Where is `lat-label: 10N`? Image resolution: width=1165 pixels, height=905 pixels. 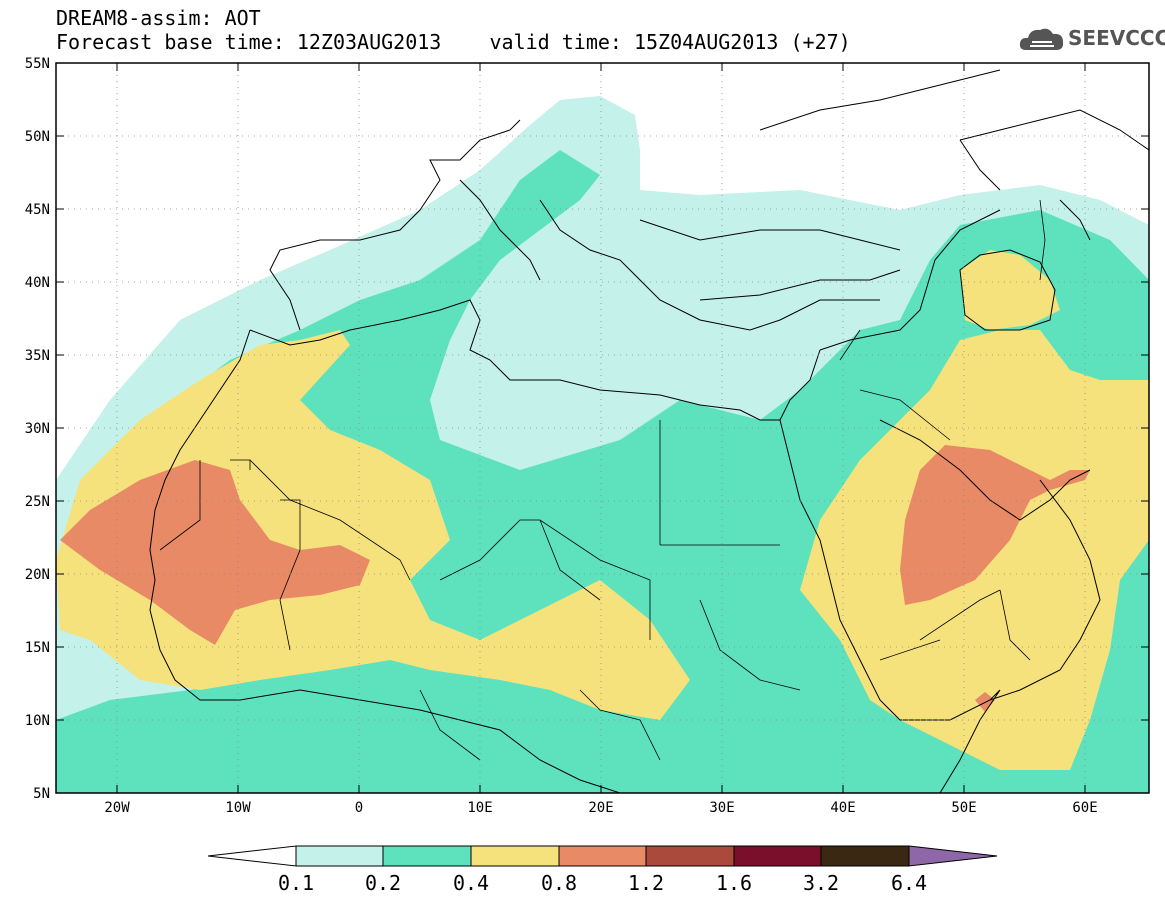
lat-label: 10N is located at coordinates (37, 721).